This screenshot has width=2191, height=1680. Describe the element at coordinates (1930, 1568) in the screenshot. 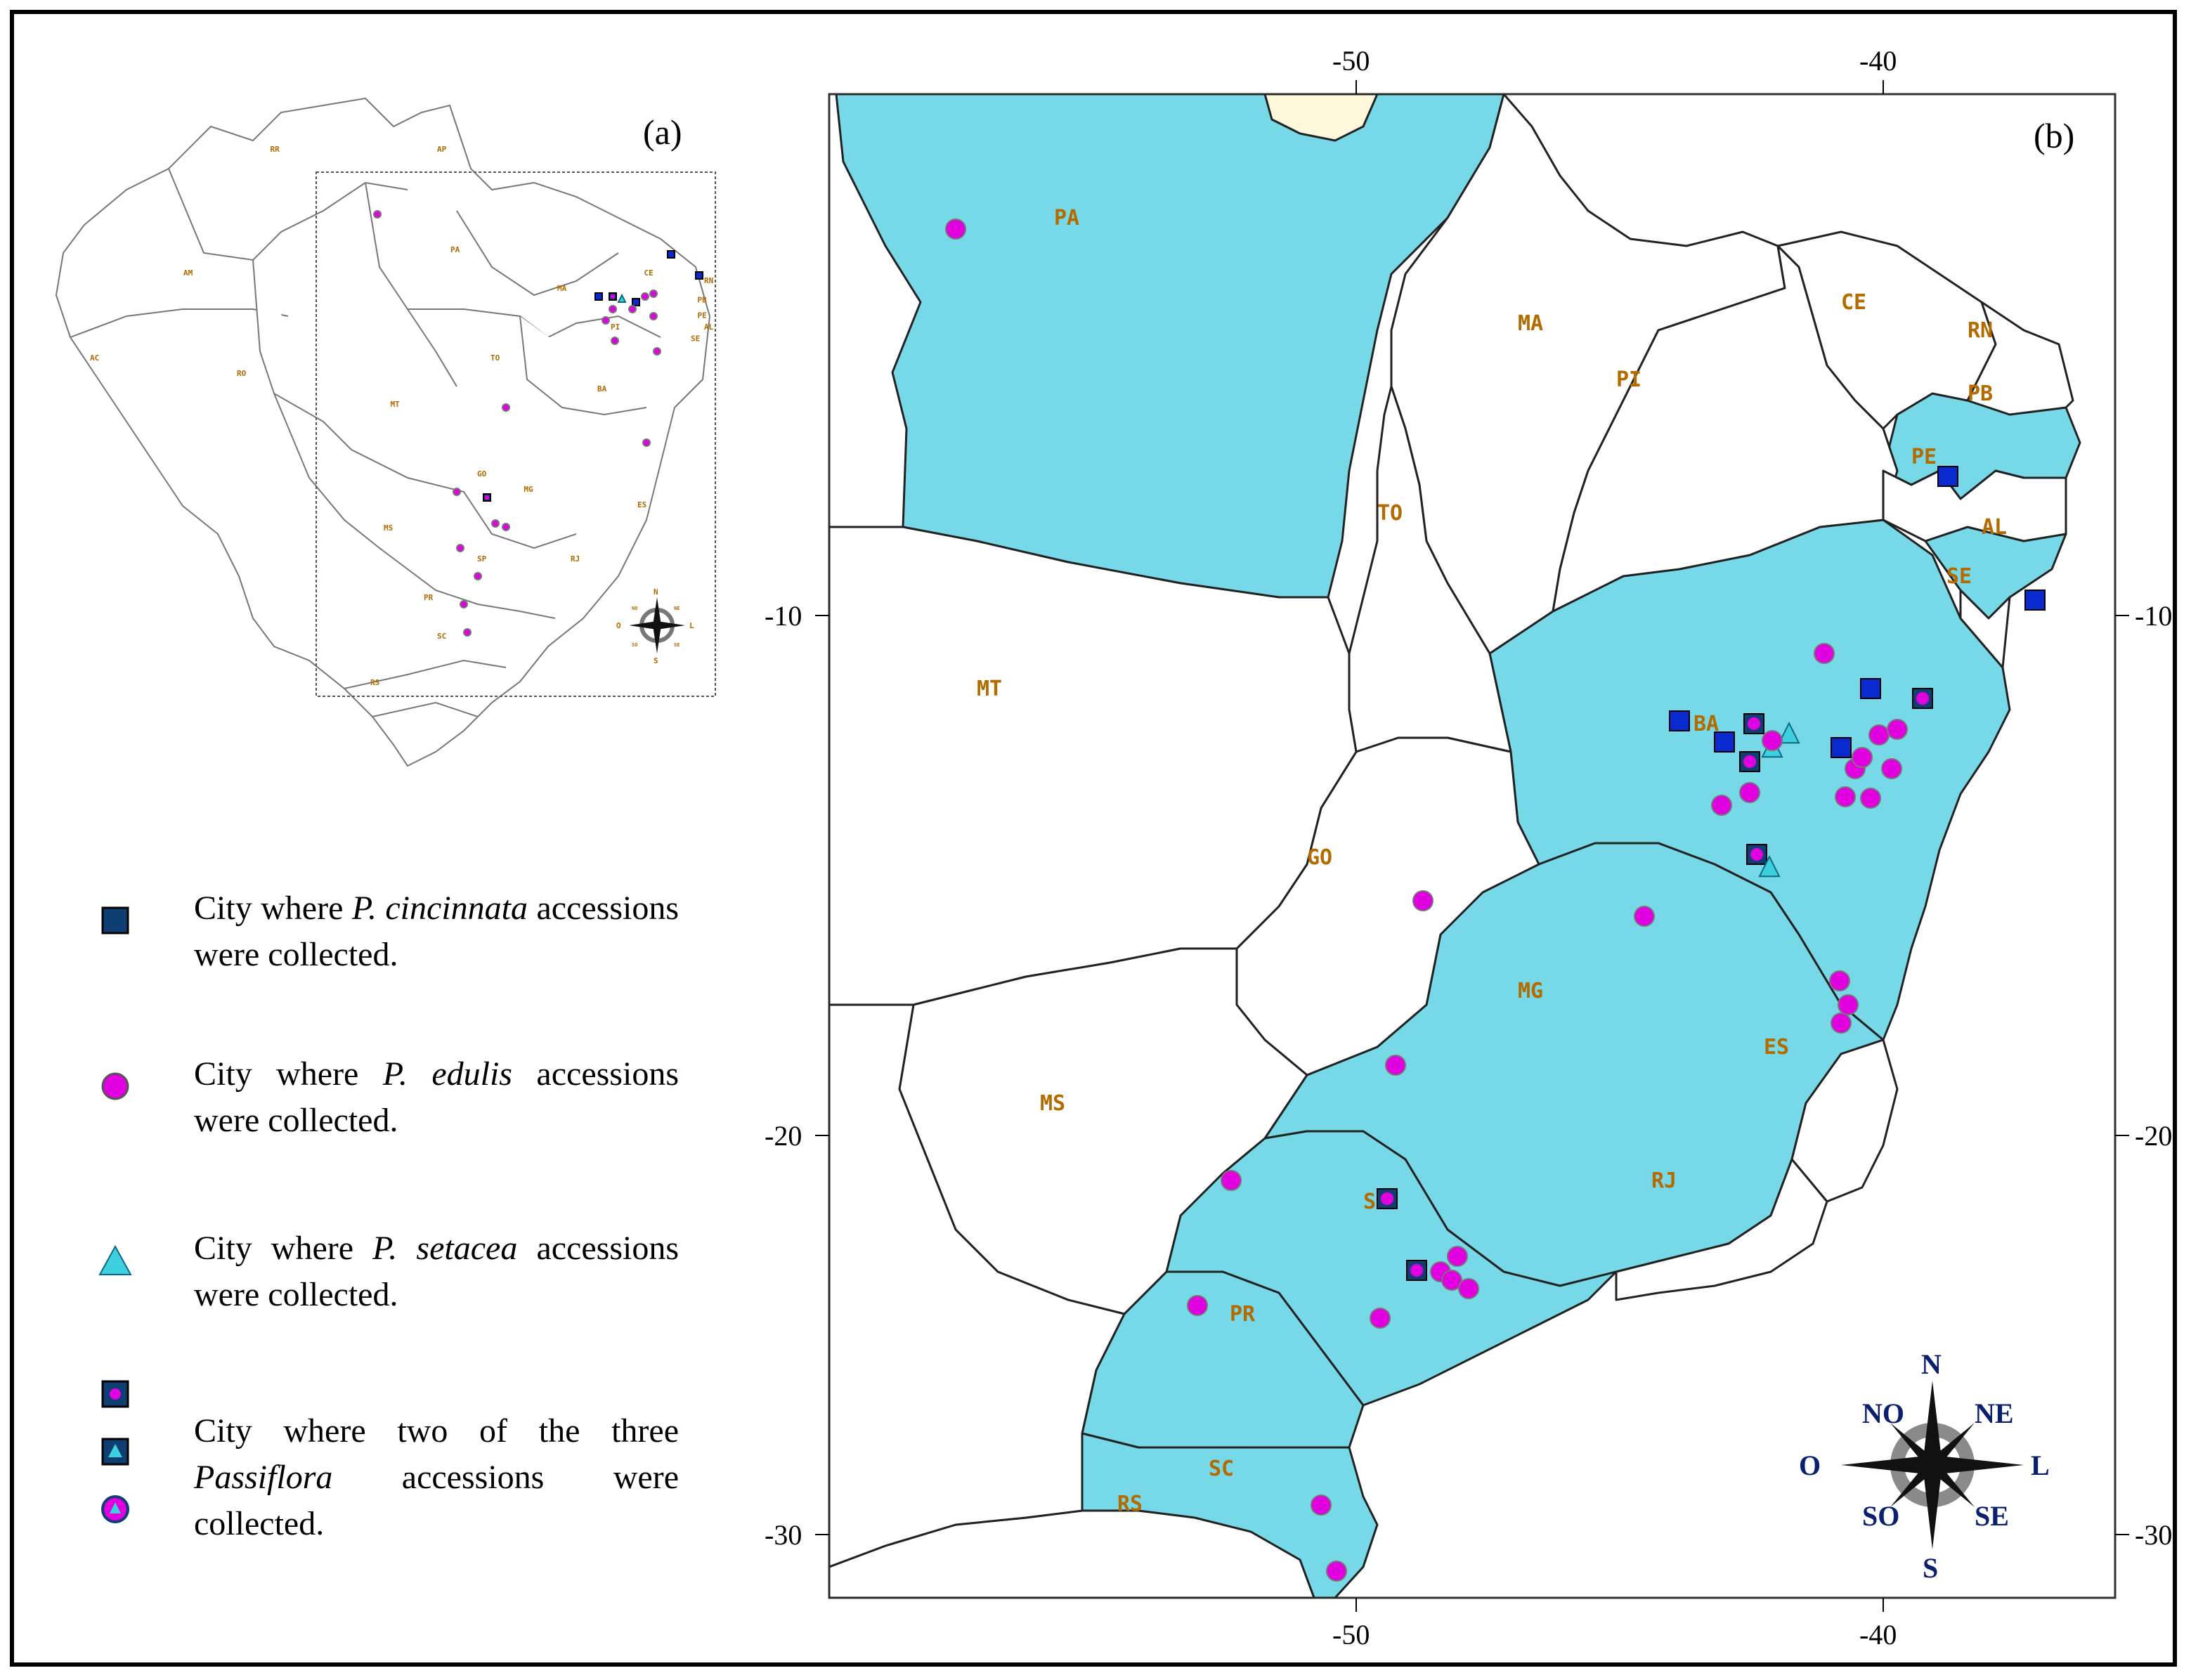

I see `svg-text: S` at that location.